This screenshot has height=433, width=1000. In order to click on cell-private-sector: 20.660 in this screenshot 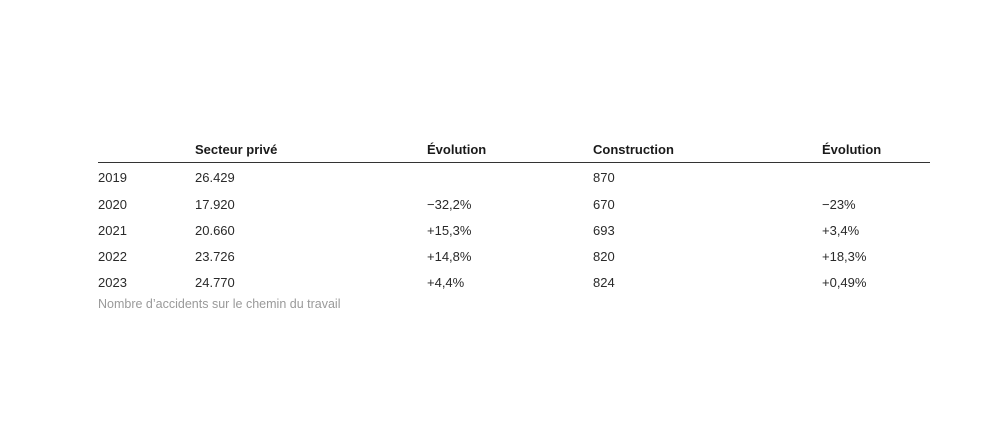, I will do `click(215, 230)`.